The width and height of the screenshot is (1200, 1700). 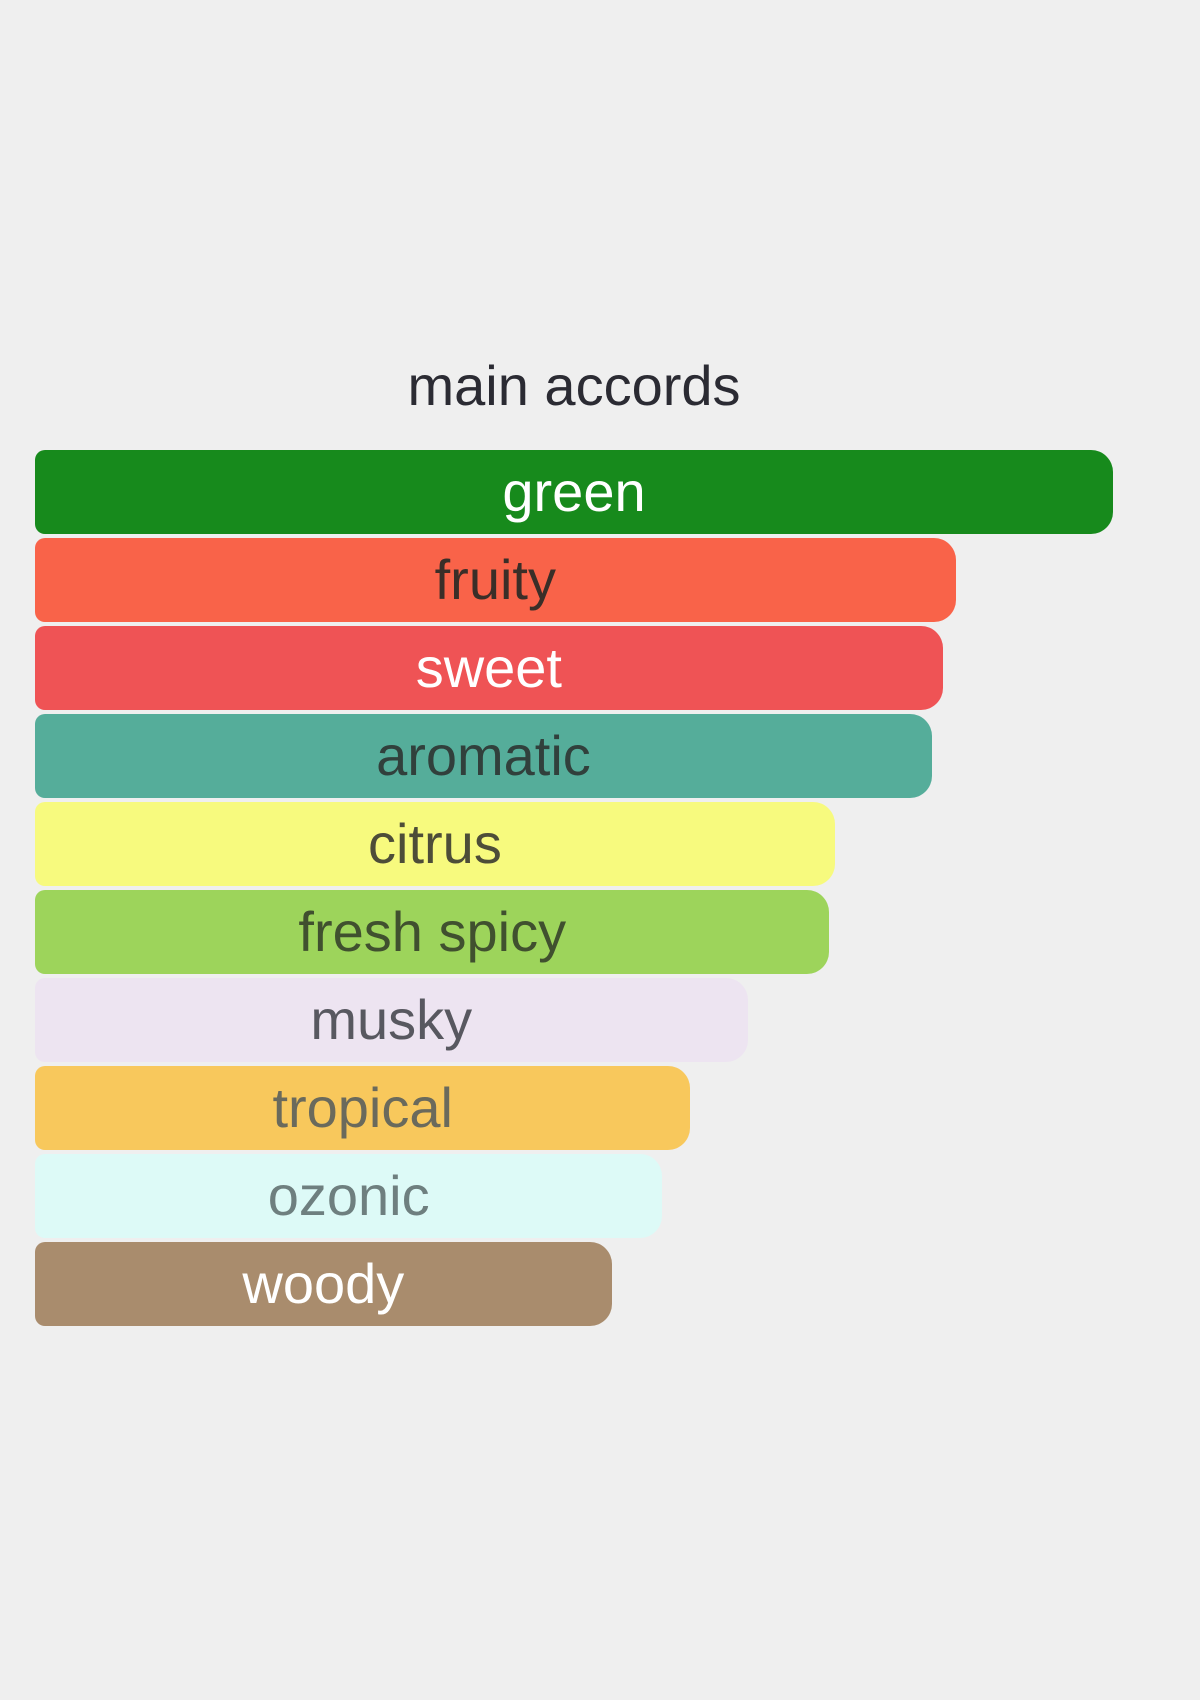 I want to click on accord-label: sweet, so click(x=488, y=667).